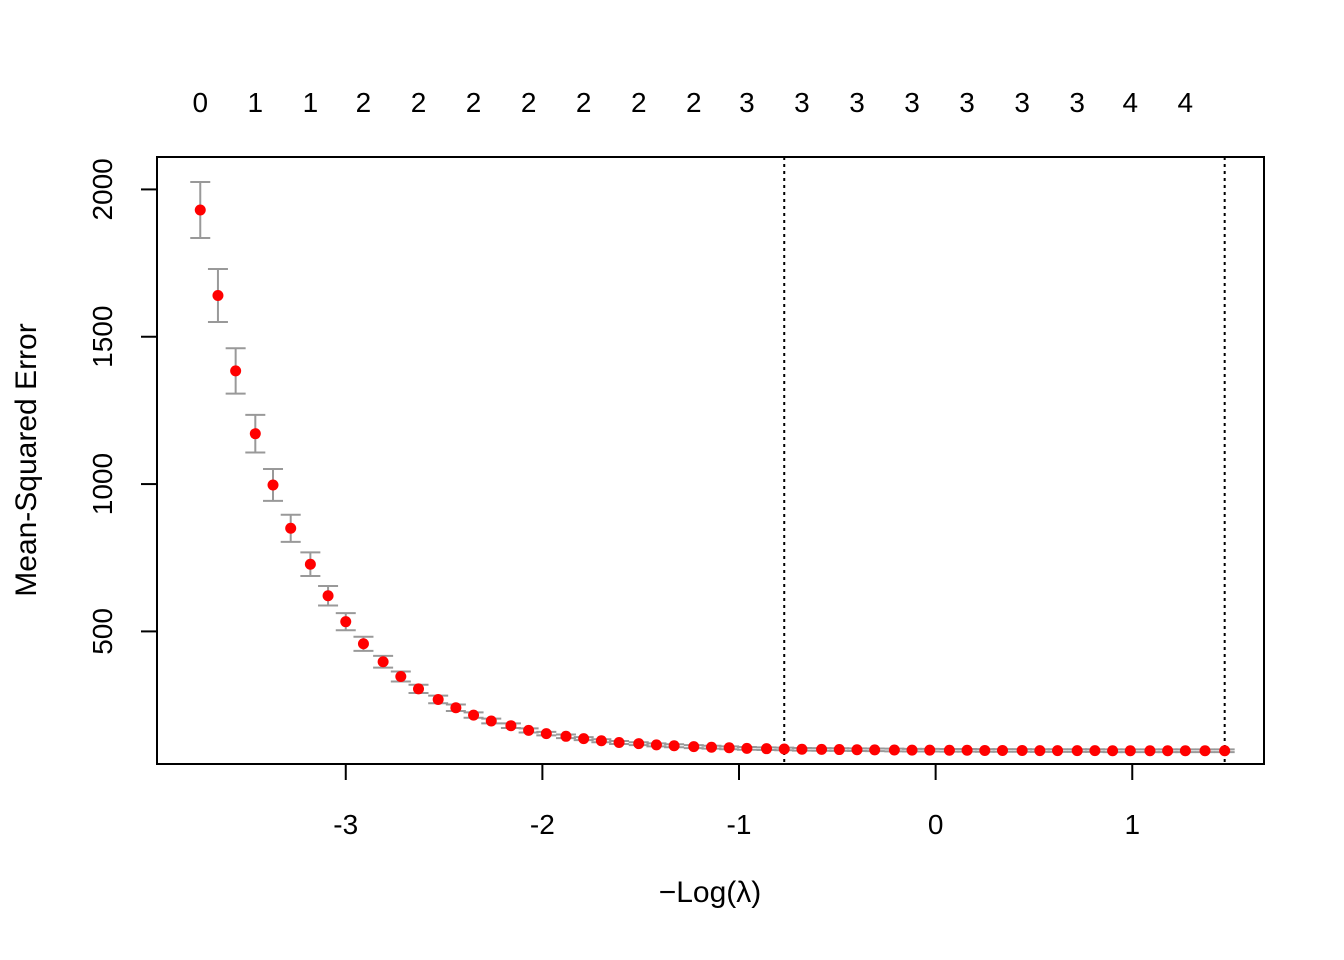 The width and height of the screenshot is (1344, 960). Describe the element at coordinates (857, 102) in the screenshot. I see `top-label-12: 3` at that location.